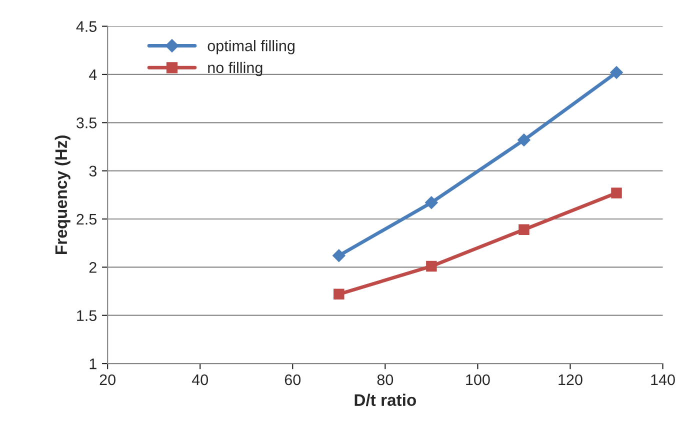  What do you see at coordinates (86, 26) in the screenshot?
I see `y-tick-label: 4.5` at bounding box center [86, 26].